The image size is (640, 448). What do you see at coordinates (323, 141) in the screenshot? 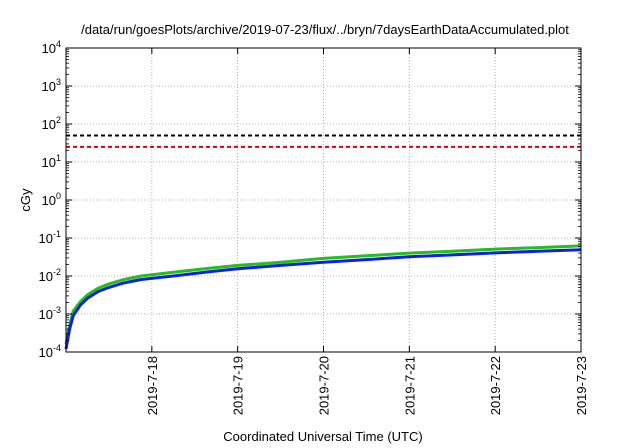
I see `threshold-lines` at bounding box center [323, 141].